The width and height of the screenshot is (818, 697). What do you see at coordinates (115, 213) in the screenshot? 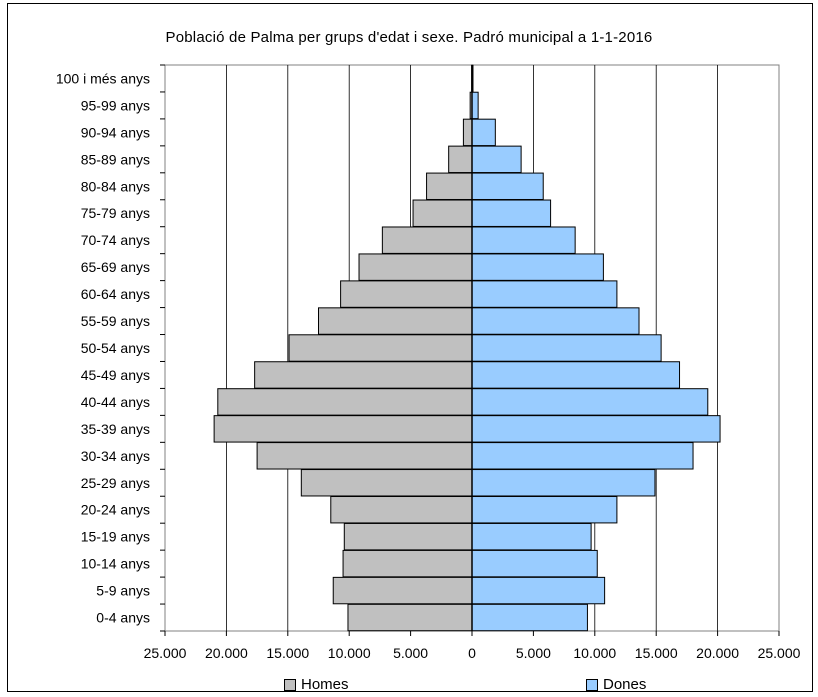
I see `y-category-label: 75-79 anys` at bounding box center [115, 213].